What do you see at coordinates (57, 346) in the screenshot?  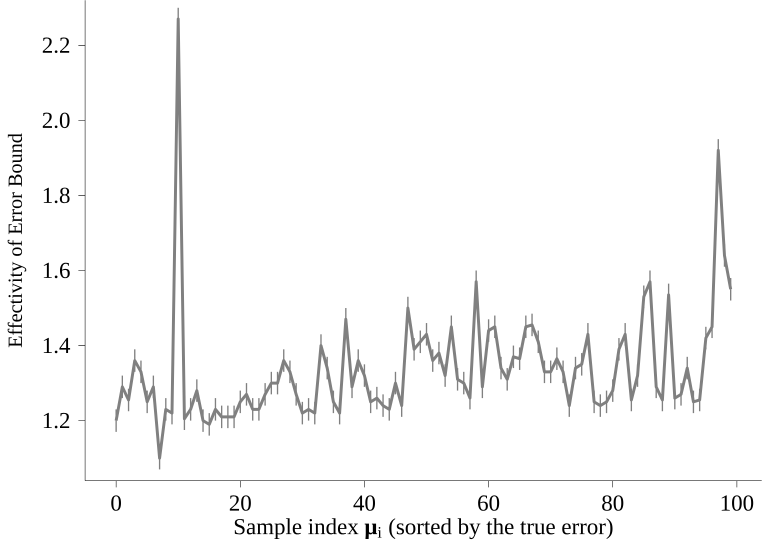 I see `y-tick-label: 1.4` at bounding box center [57, 346].